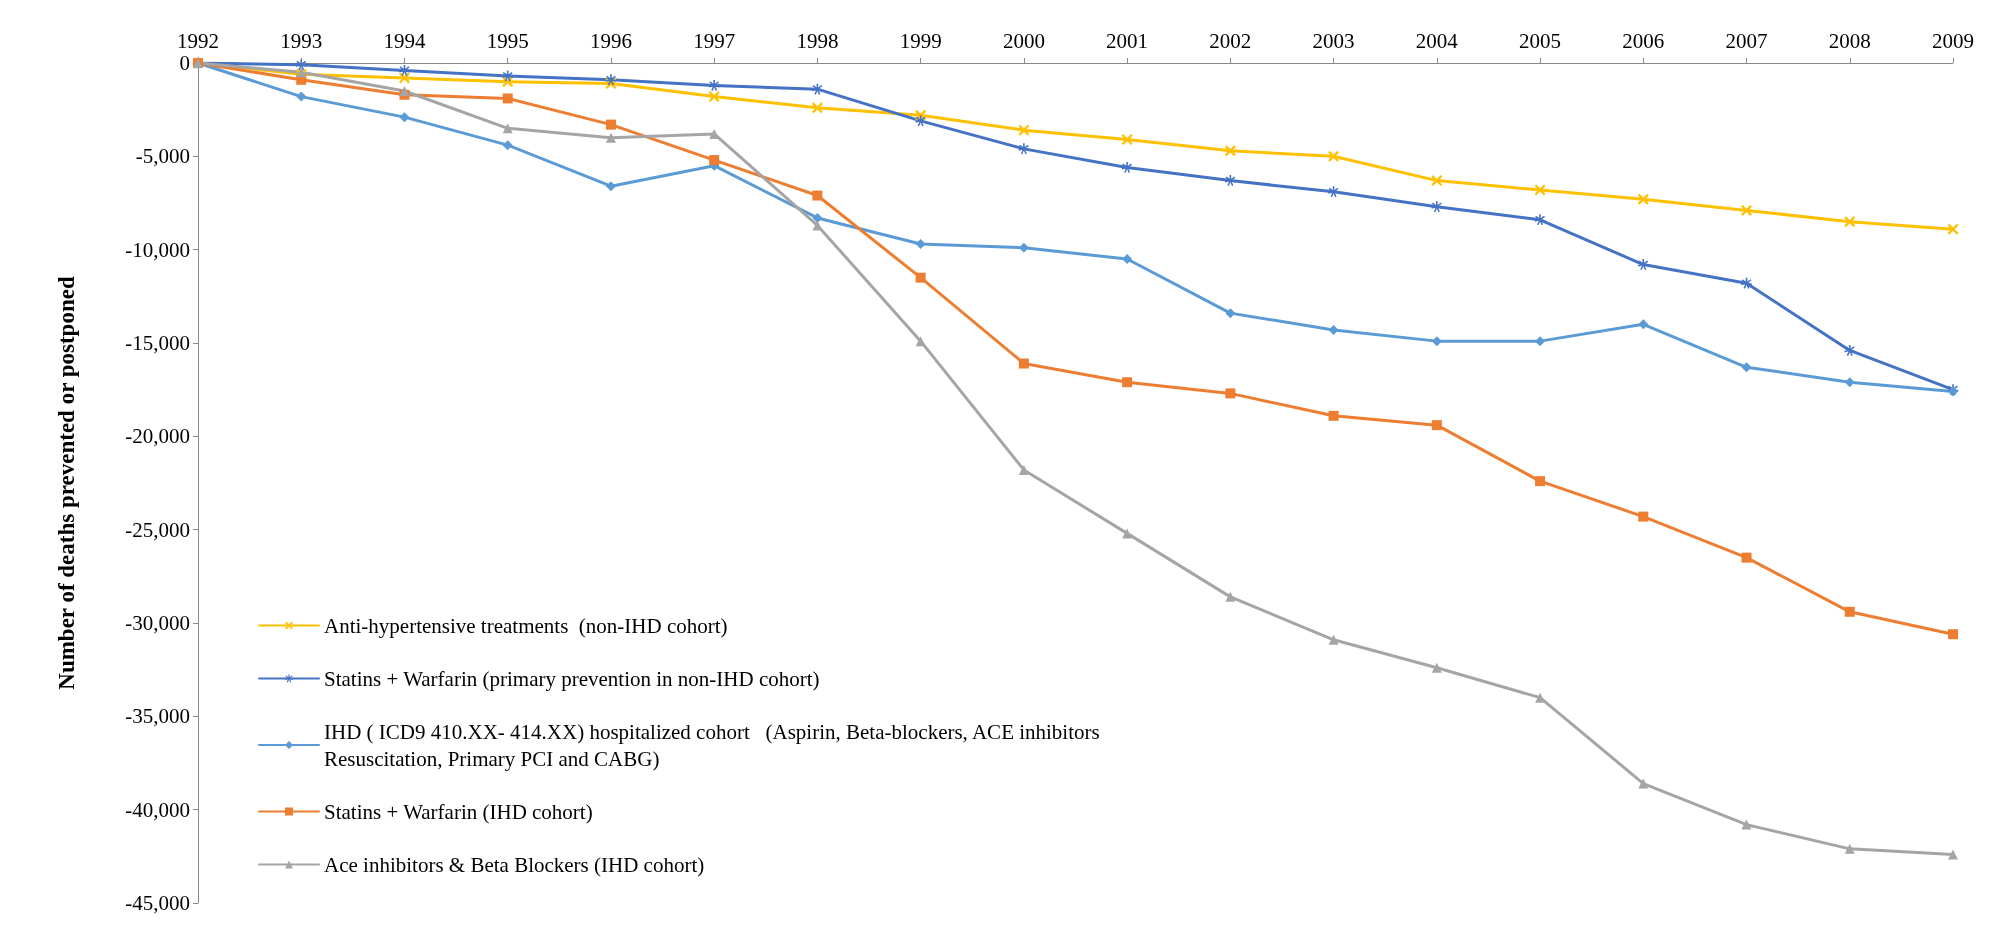 The height and width of the screenshot is (935, 2007). What do you see at coordinates (714, 40) in the screenshot?
I see `x-tick-label: 1997` at bounding box center [714, 40].